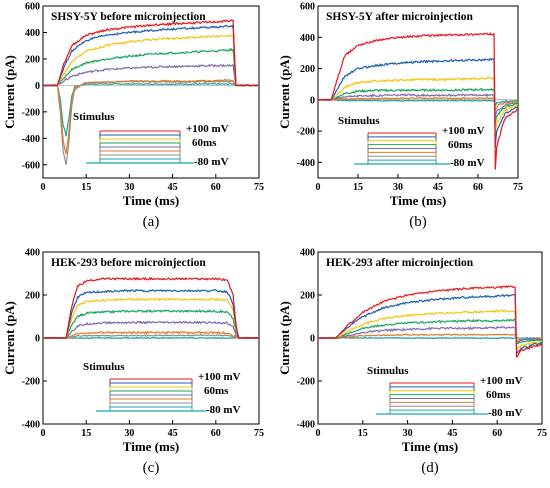 The height and width of the screenshot is (488, 550). What do you see at coordinates (151, 222) in the screenshot?
I see `panel-label: (a)` at bounding box center [151, 222].